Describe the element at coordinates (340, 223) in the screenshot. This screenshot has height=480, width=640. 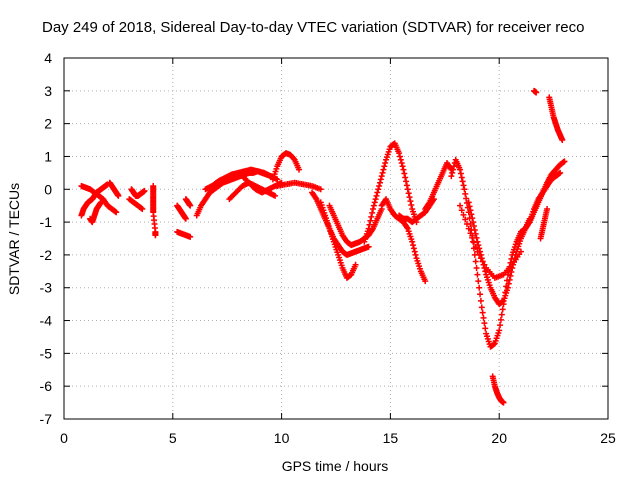
I see `series-dip13a` at that location.